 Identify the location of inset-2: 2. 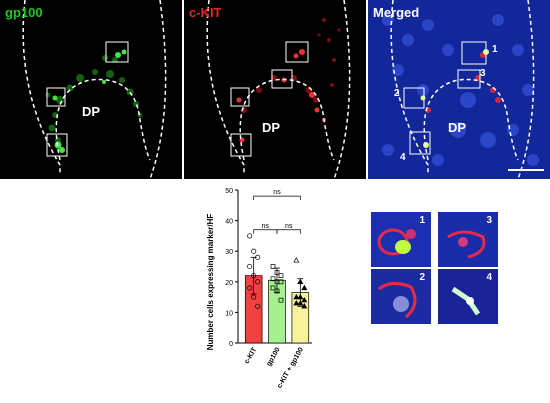
(401, 296).